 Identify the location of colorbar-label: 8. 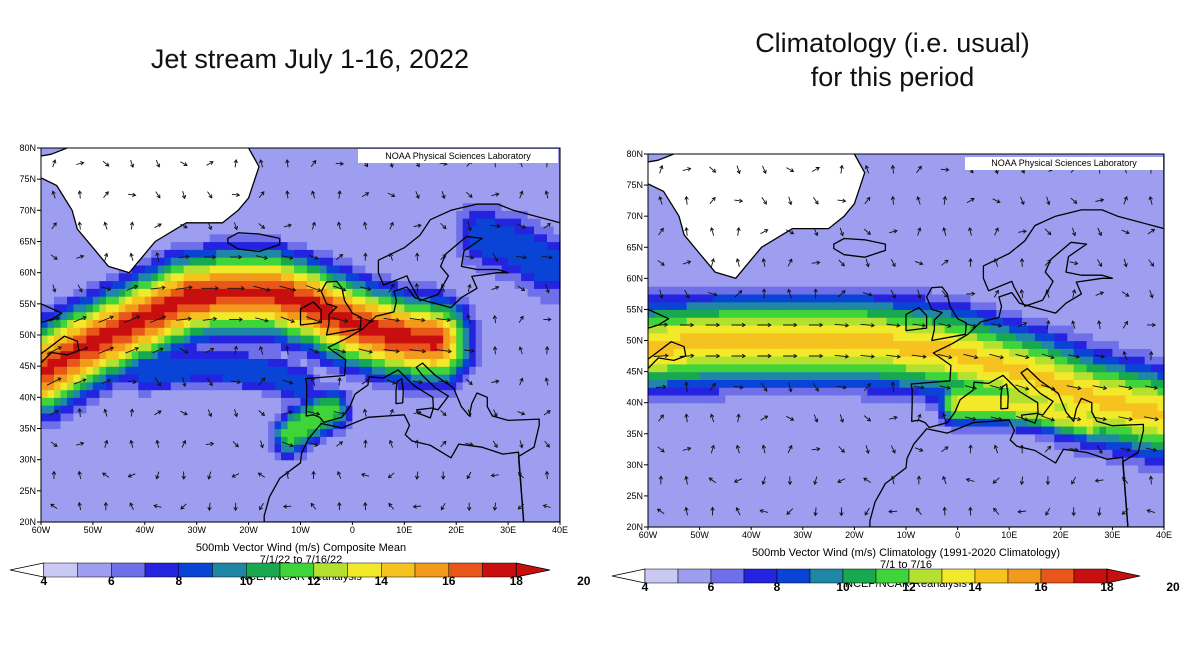
(777, 587).